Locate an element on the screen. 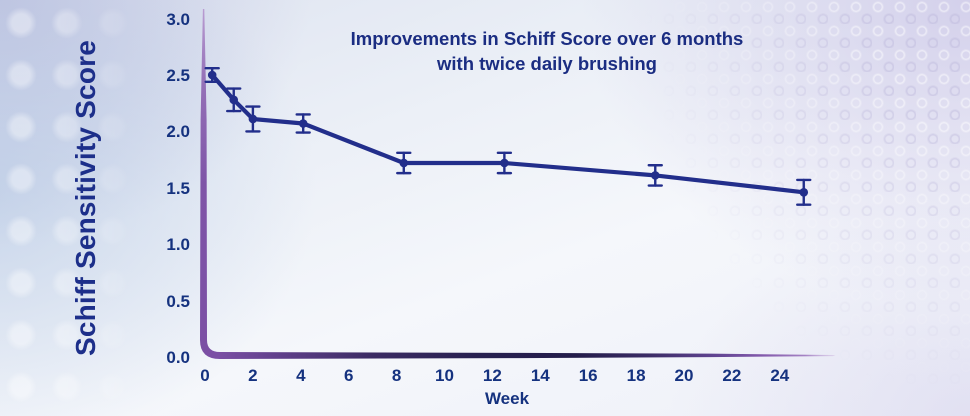 Image resolution: width=970 pixels, height=416 pixels. y-axis-line is located at coordinates (210, 184).